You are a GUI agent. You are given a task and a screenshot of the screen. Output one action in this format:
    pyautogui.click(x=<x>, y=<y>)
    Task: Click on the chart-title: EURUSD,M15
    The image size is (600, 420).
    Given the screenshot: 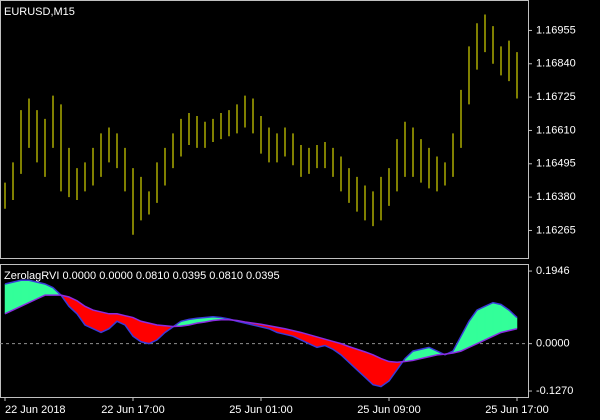 What is the action you would take?
    pyautogui.click(x=39, y=12)
    